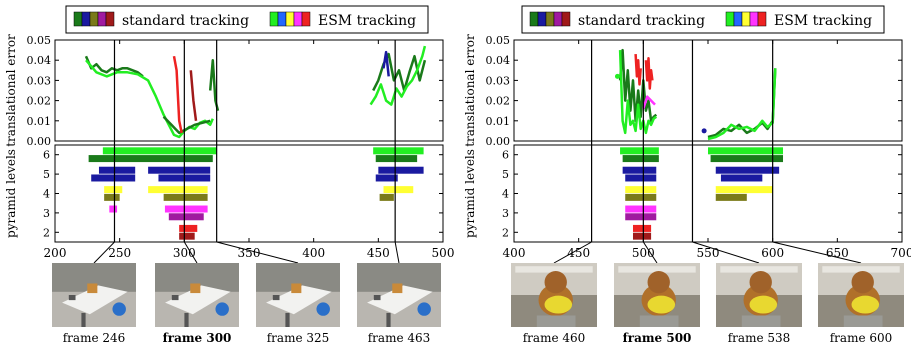 The height and width of the screenshot is (344, 911). I want to click on legend-label: ESM tracking, so click(367, 21).